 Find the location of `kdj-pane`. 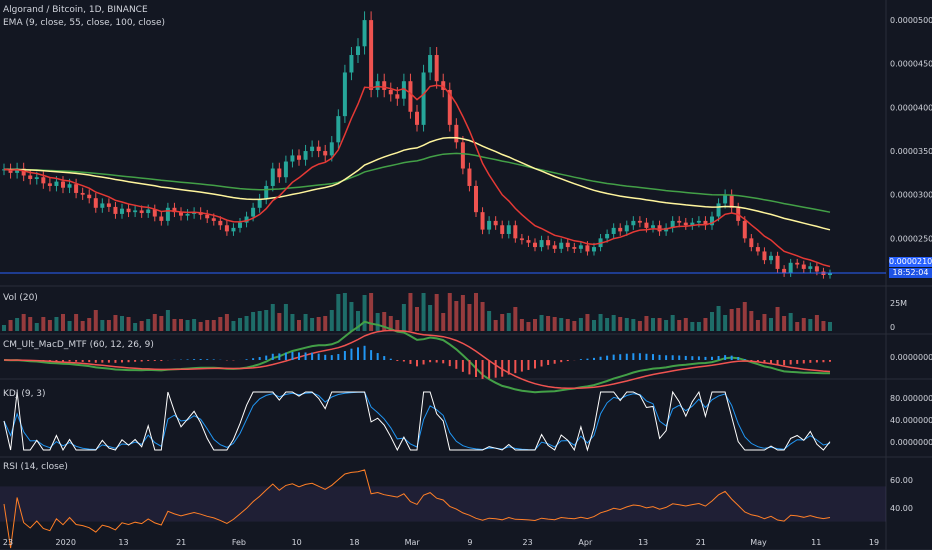

kdj-pane is located at coordinates (417, 421).